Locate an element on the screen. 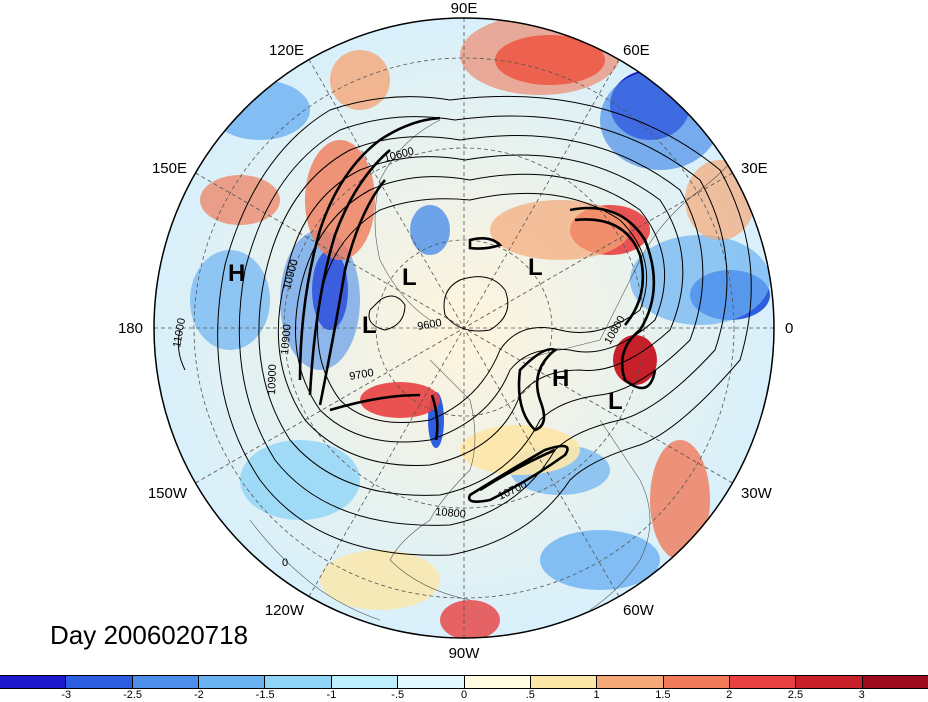 This screenshot has height=702, width=928. lon-label-150e: 150E is located at coordinates (169, 168).